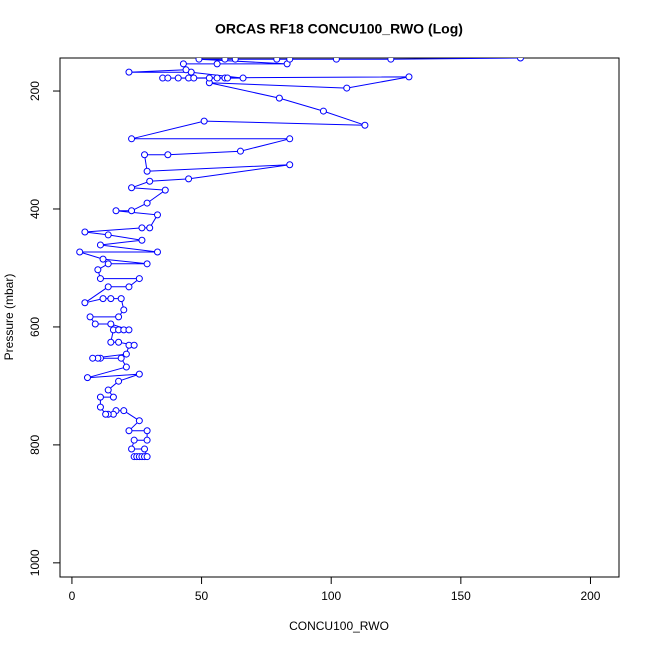 The width and height of the screenshot is (650, 650). Describe the element at coordinates (35, 562) in the screenshot. I see `y-tick-label: 1000` at that location.